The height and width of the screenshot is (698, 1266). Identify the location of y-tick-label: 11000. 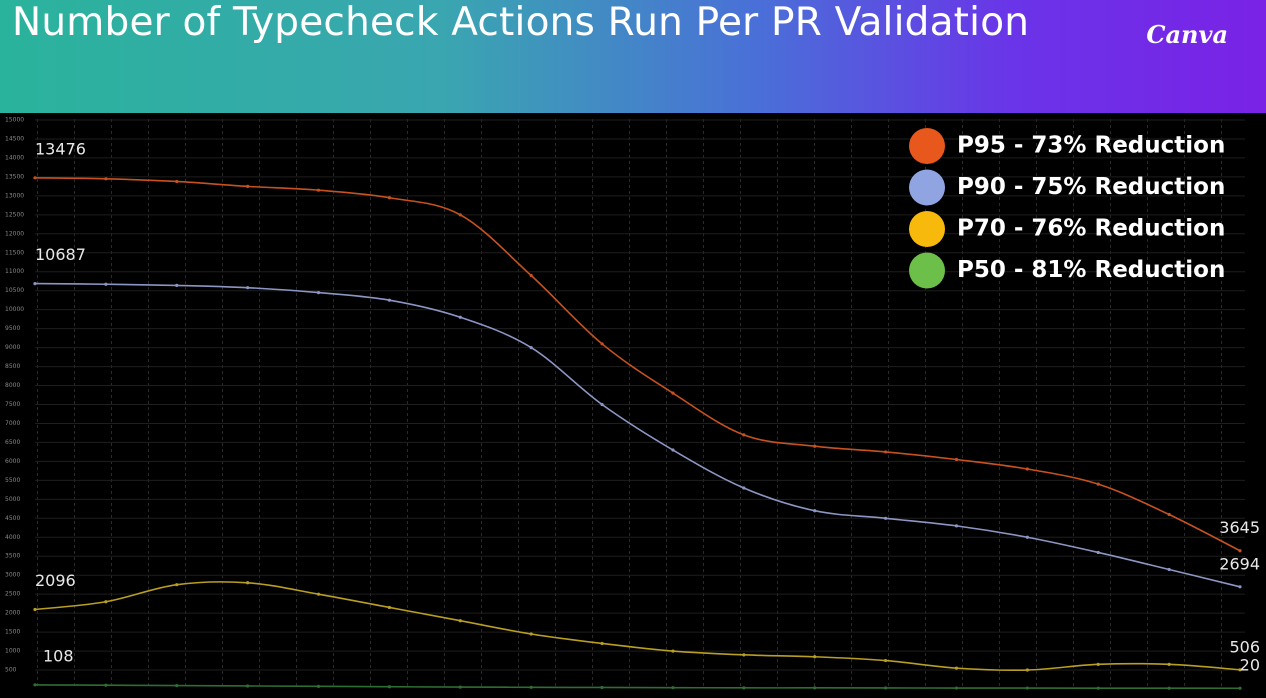
(14, 271).